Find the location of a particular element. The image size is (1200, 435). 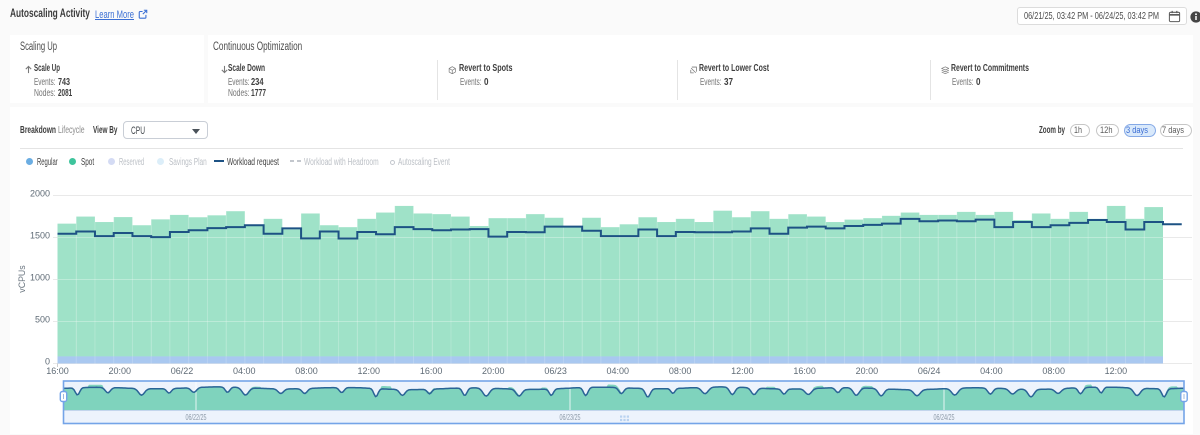

svg-text: 06/22 is located at coordinates (182, 371).